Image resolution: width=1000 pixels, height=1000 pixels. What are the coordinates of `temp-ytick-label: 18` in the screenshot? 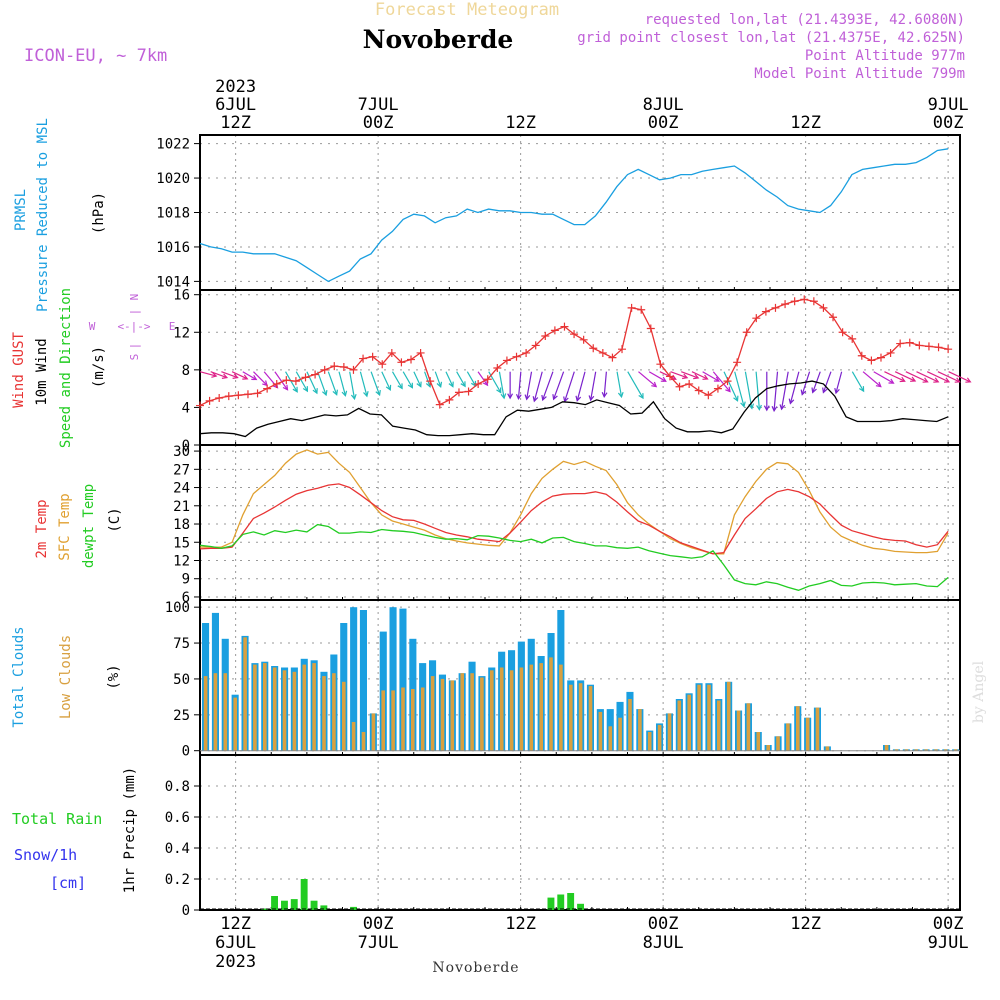 It's located at (181, 525).